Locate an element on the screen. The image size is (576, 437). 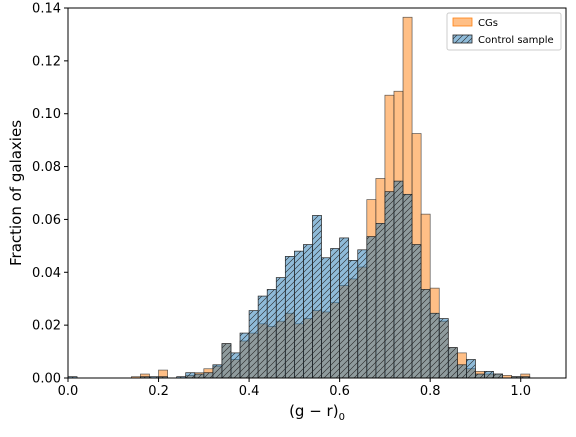
y-tick-label: 0.02 is located at coordinates (46, 326).